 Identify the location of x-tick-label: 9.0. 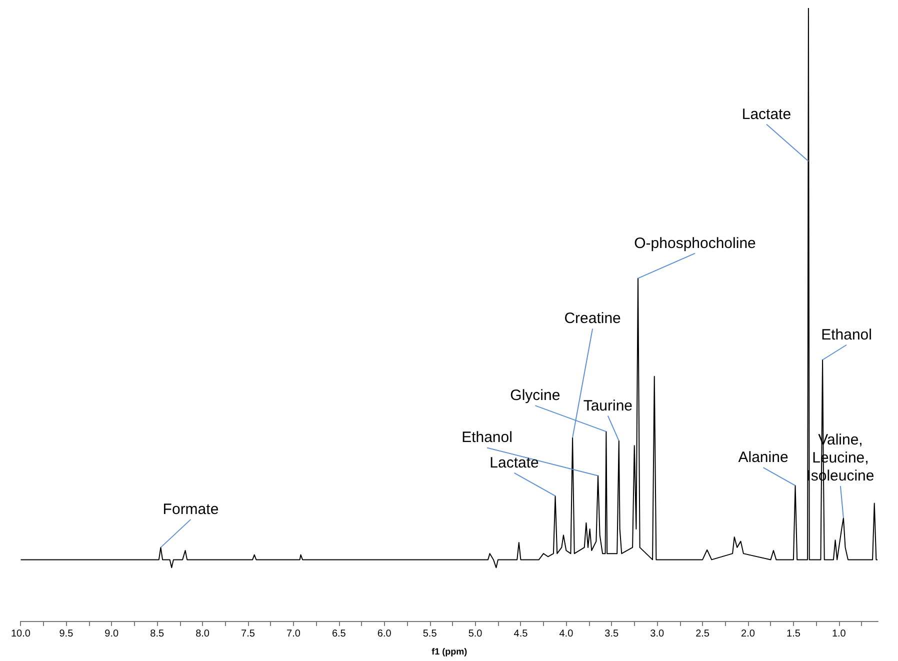
(112, 634).